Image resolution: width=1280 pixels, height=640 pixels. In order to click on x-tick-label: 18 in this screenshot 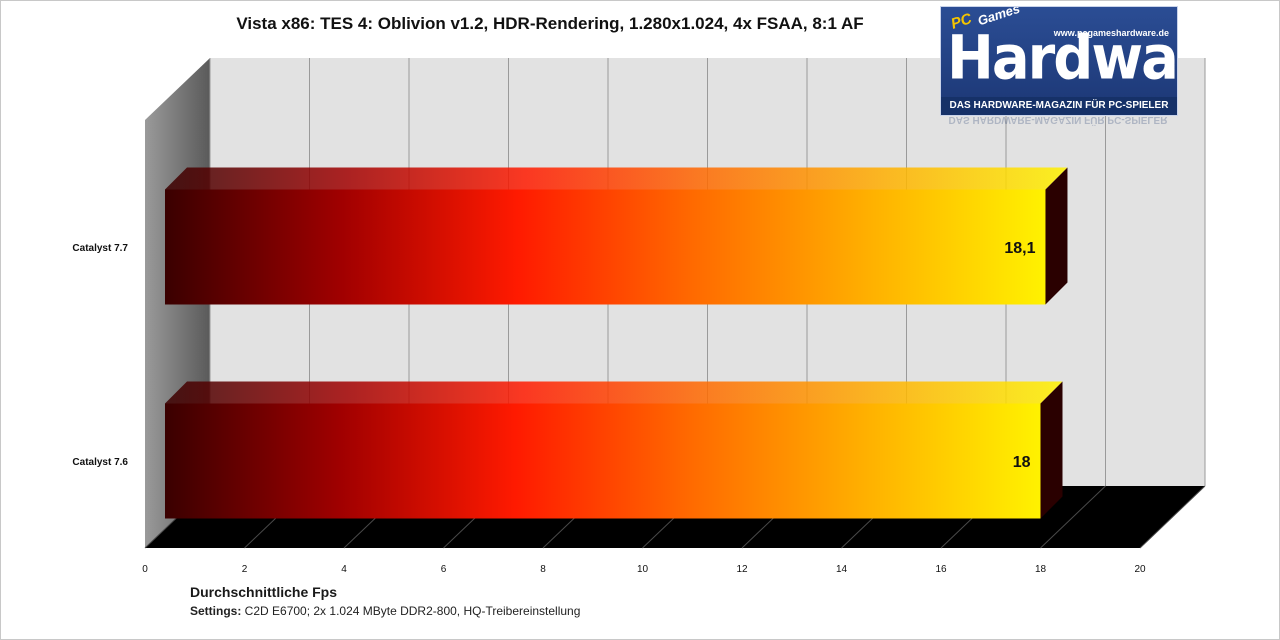, I will do `click(1041, 569)`.